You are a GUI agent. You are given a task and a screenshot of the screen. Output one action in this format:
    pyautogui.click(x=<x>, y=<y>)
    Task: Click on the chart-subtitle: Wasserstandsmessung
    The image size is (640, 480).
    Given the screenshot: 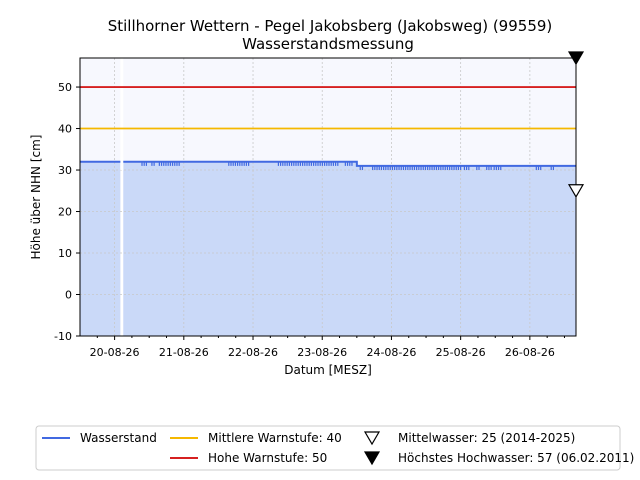 What is the action you would take?
    pyautogui.click(x=328, y=44)
    